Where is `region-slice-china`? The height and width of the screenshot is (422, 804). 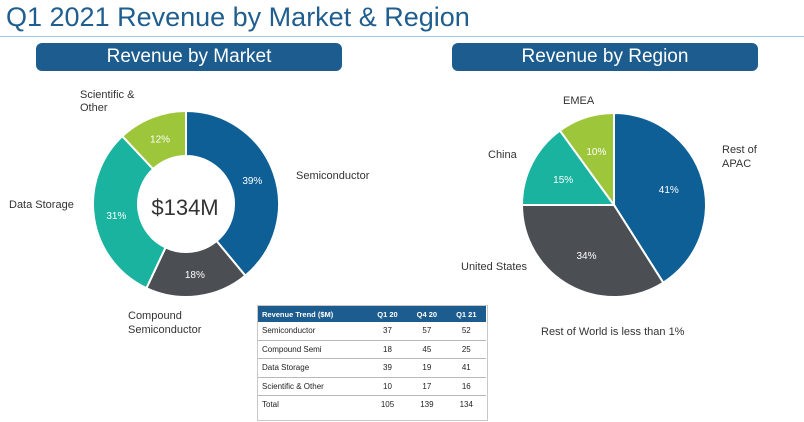 region-slice-china is located at coordinates (568, 167).